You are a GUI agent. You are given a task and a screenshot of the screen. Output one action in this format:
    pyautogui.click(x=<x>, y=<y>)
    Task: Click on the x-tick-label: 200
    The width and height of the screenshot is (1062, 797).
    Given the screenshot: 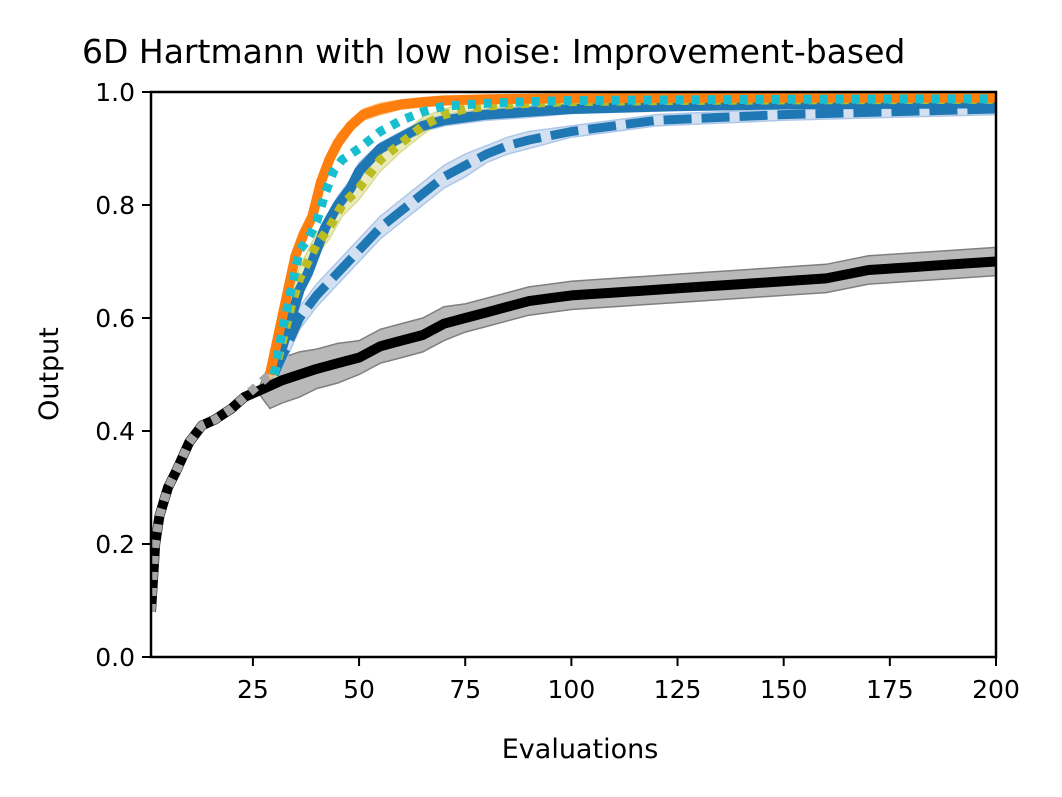 What is the action you would take?
    pyautogui.click(x=996, y=689)
    